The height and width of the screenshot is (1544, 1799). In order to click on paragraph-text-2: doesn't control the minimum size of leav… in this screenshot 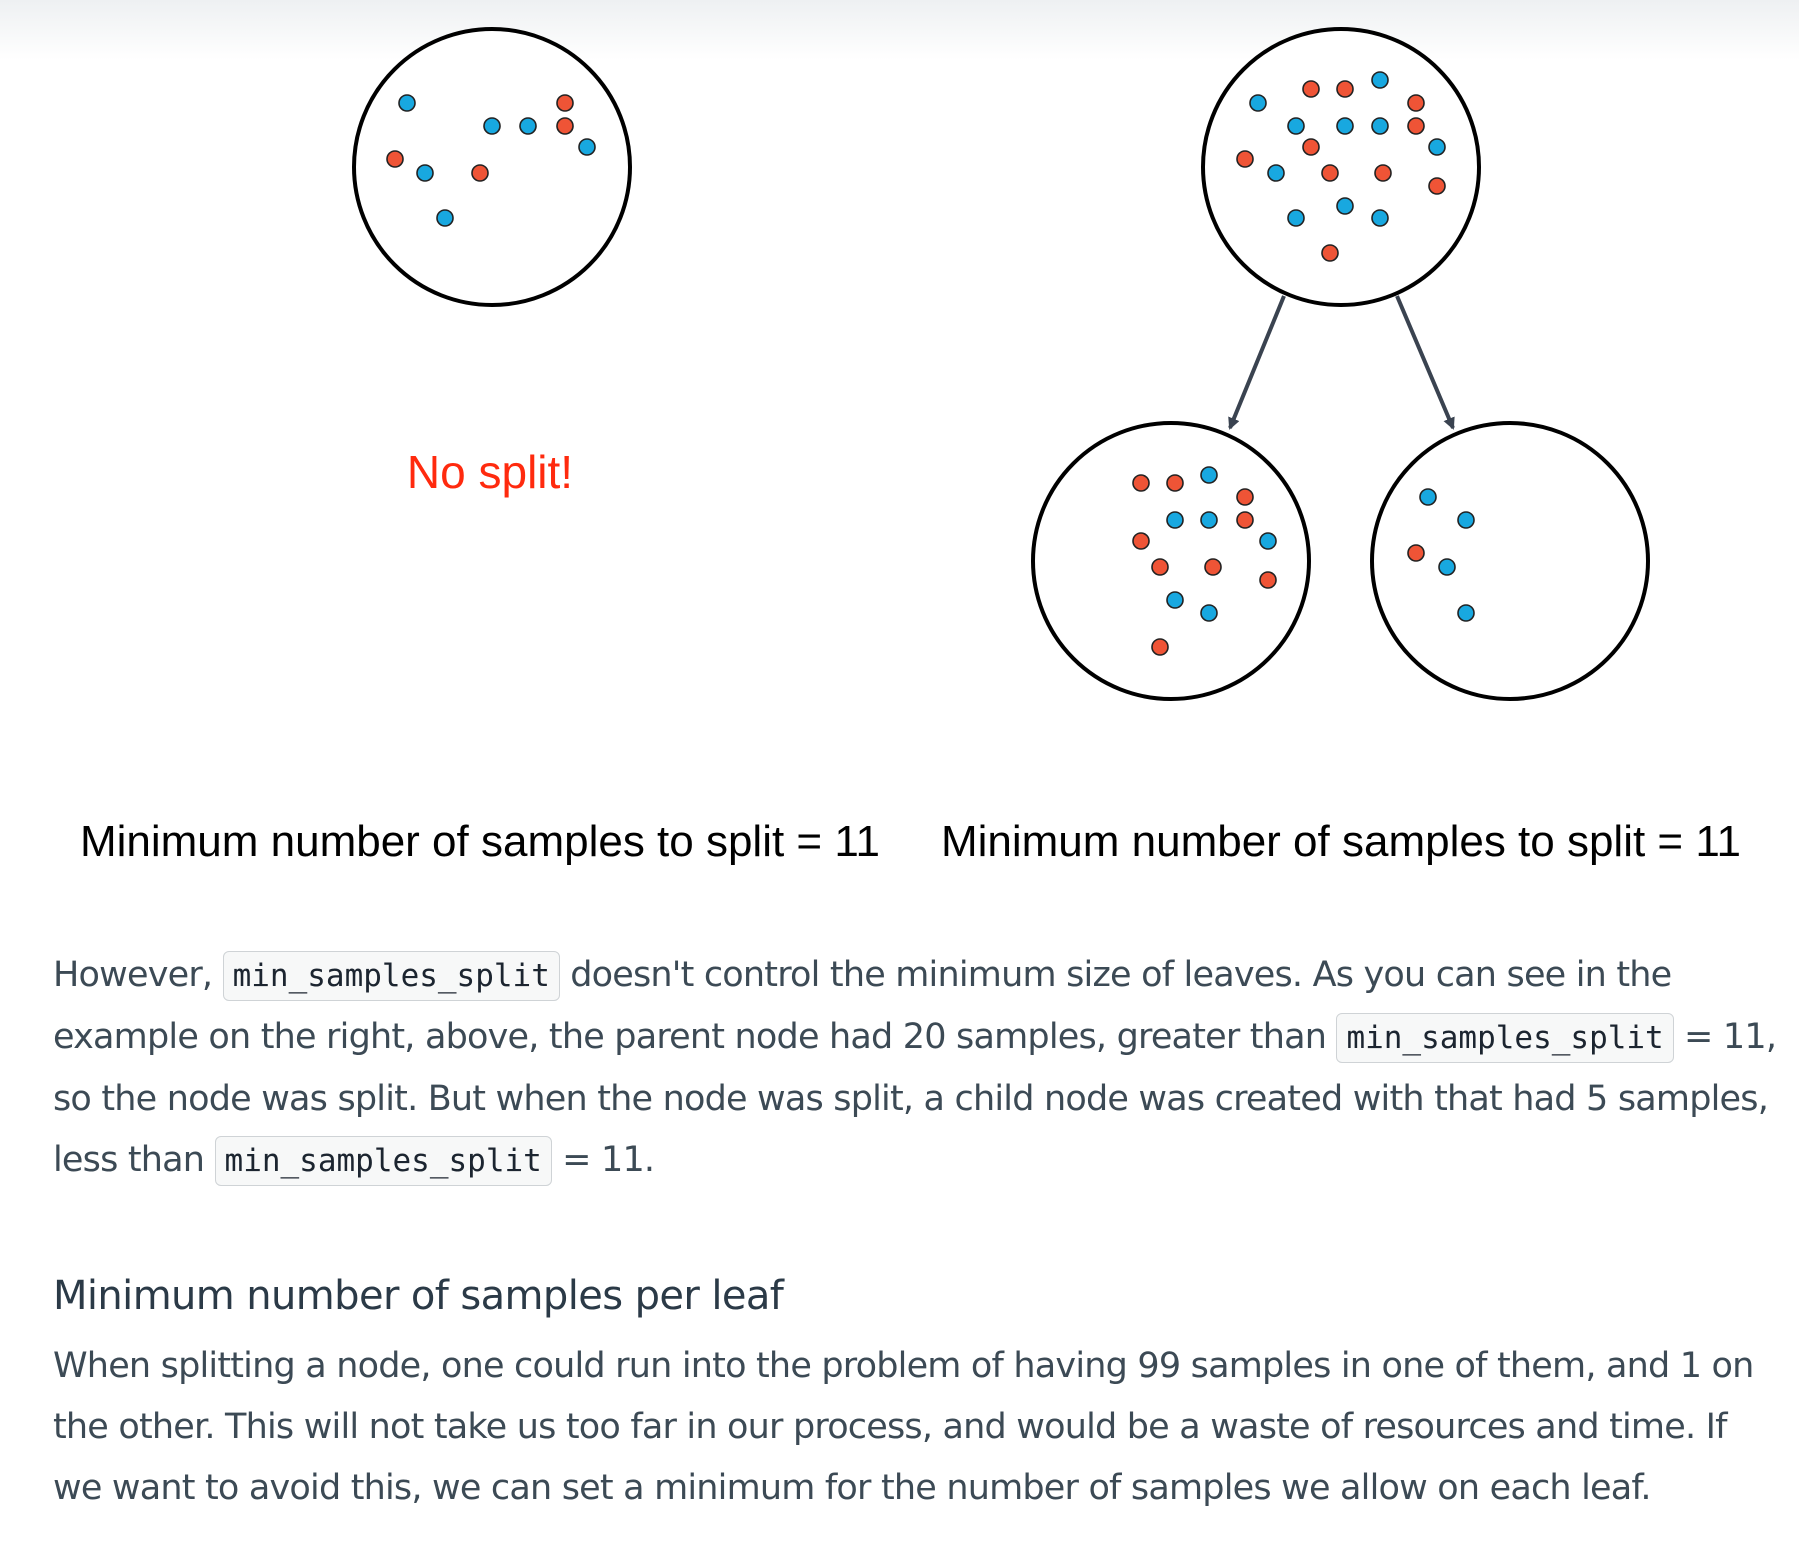, I will do `click(862, 1006)`.